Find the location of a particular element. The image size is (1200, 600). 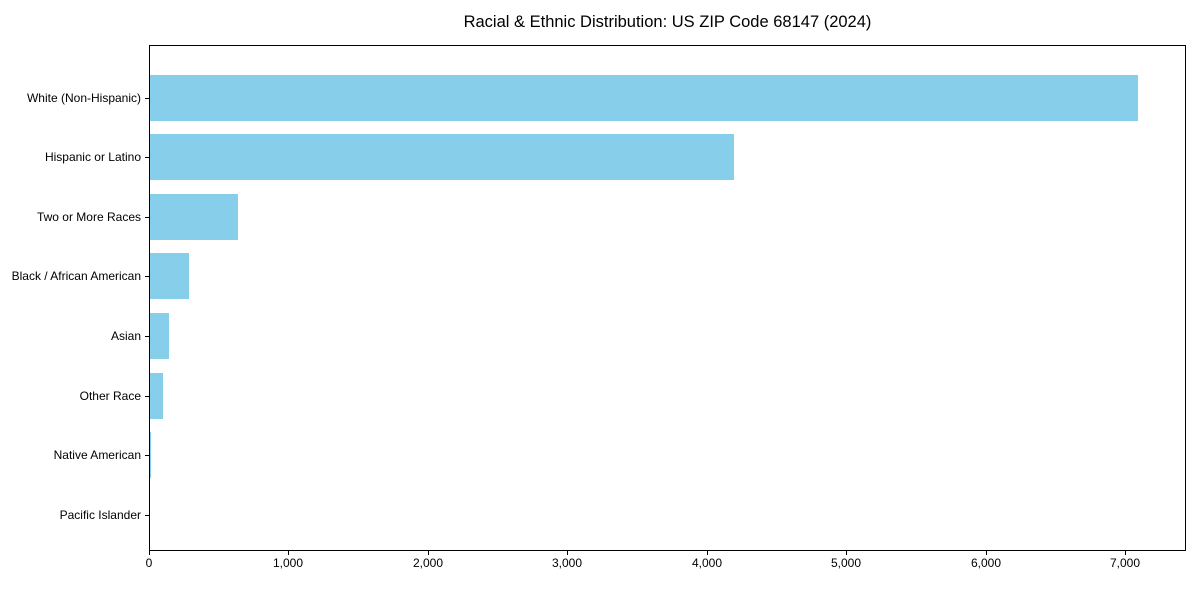

category-label: Other Race is located at coordinates (110, 395).